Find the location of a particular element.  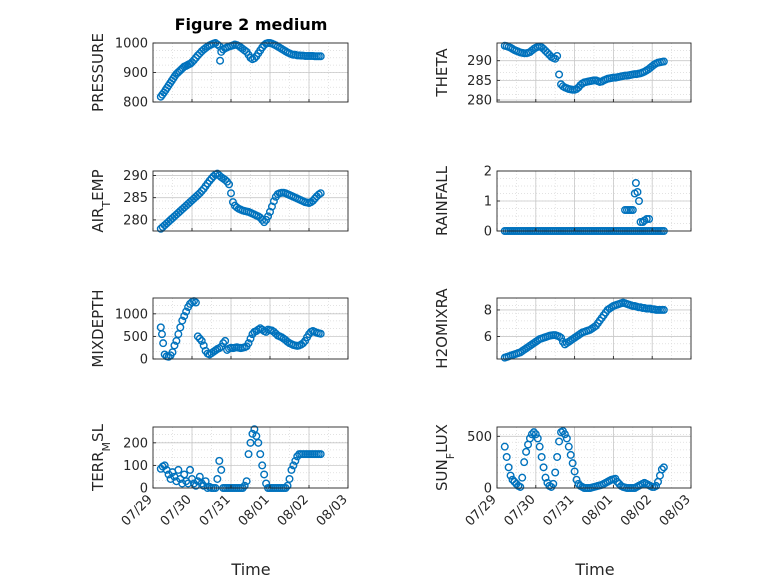

subplot-h2omixra: 6 8 H2OMIXRA is located at coordinates (562, 328).